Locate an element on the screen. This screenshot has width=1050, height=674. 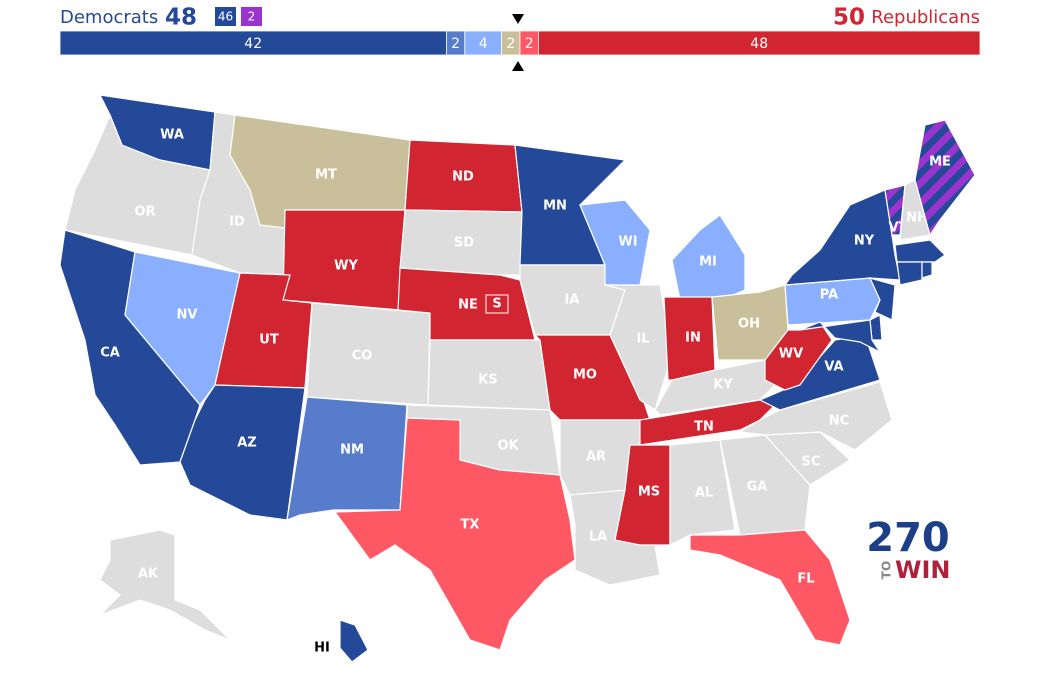
state-label: NC is located at coordinates (839, 421).